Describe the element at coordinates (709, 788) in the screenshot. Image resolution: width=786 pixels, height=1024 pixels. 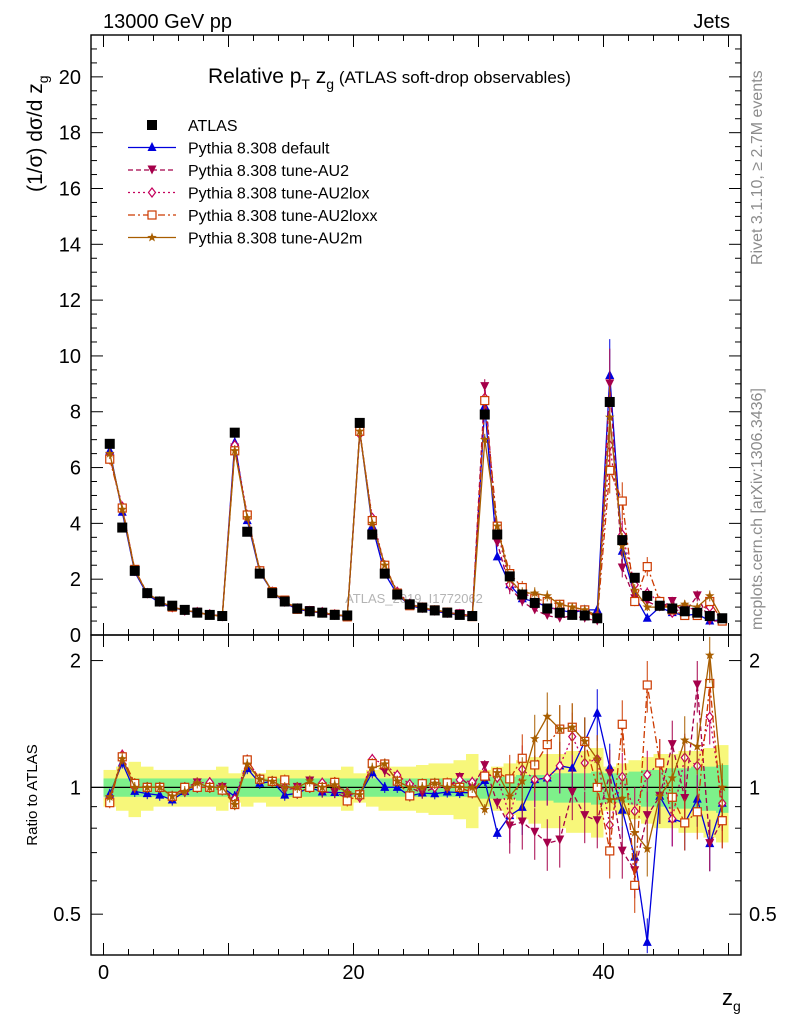
I see `band-inner` at that location.